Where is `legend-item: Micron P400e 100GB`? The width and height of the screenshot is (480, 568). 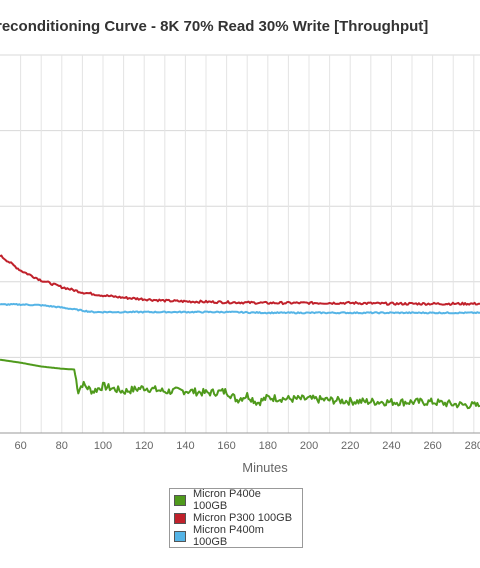 legend-item: Micron P400e 100GB is located at coordinates (236, 500).